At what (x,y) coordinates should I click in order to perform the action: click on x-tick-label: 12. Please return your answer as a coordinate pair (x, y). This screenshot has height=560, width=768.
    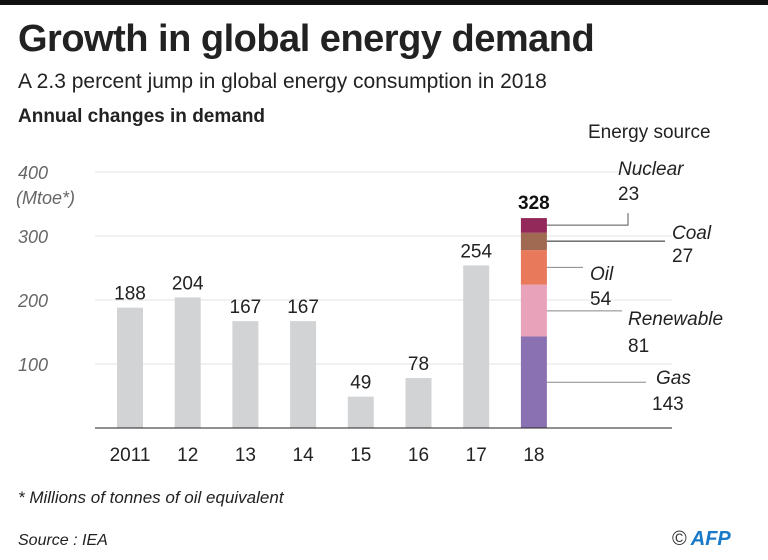
    Looking at the image, I should click on (187, 455).